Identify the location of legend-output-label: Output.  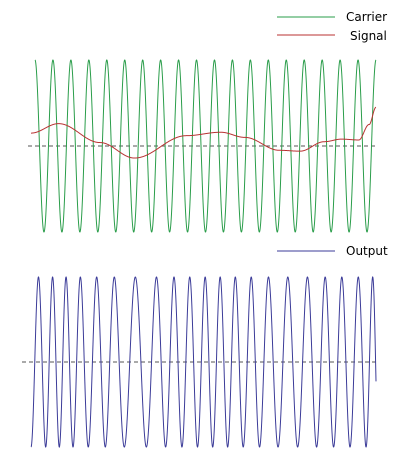
(367, 251).